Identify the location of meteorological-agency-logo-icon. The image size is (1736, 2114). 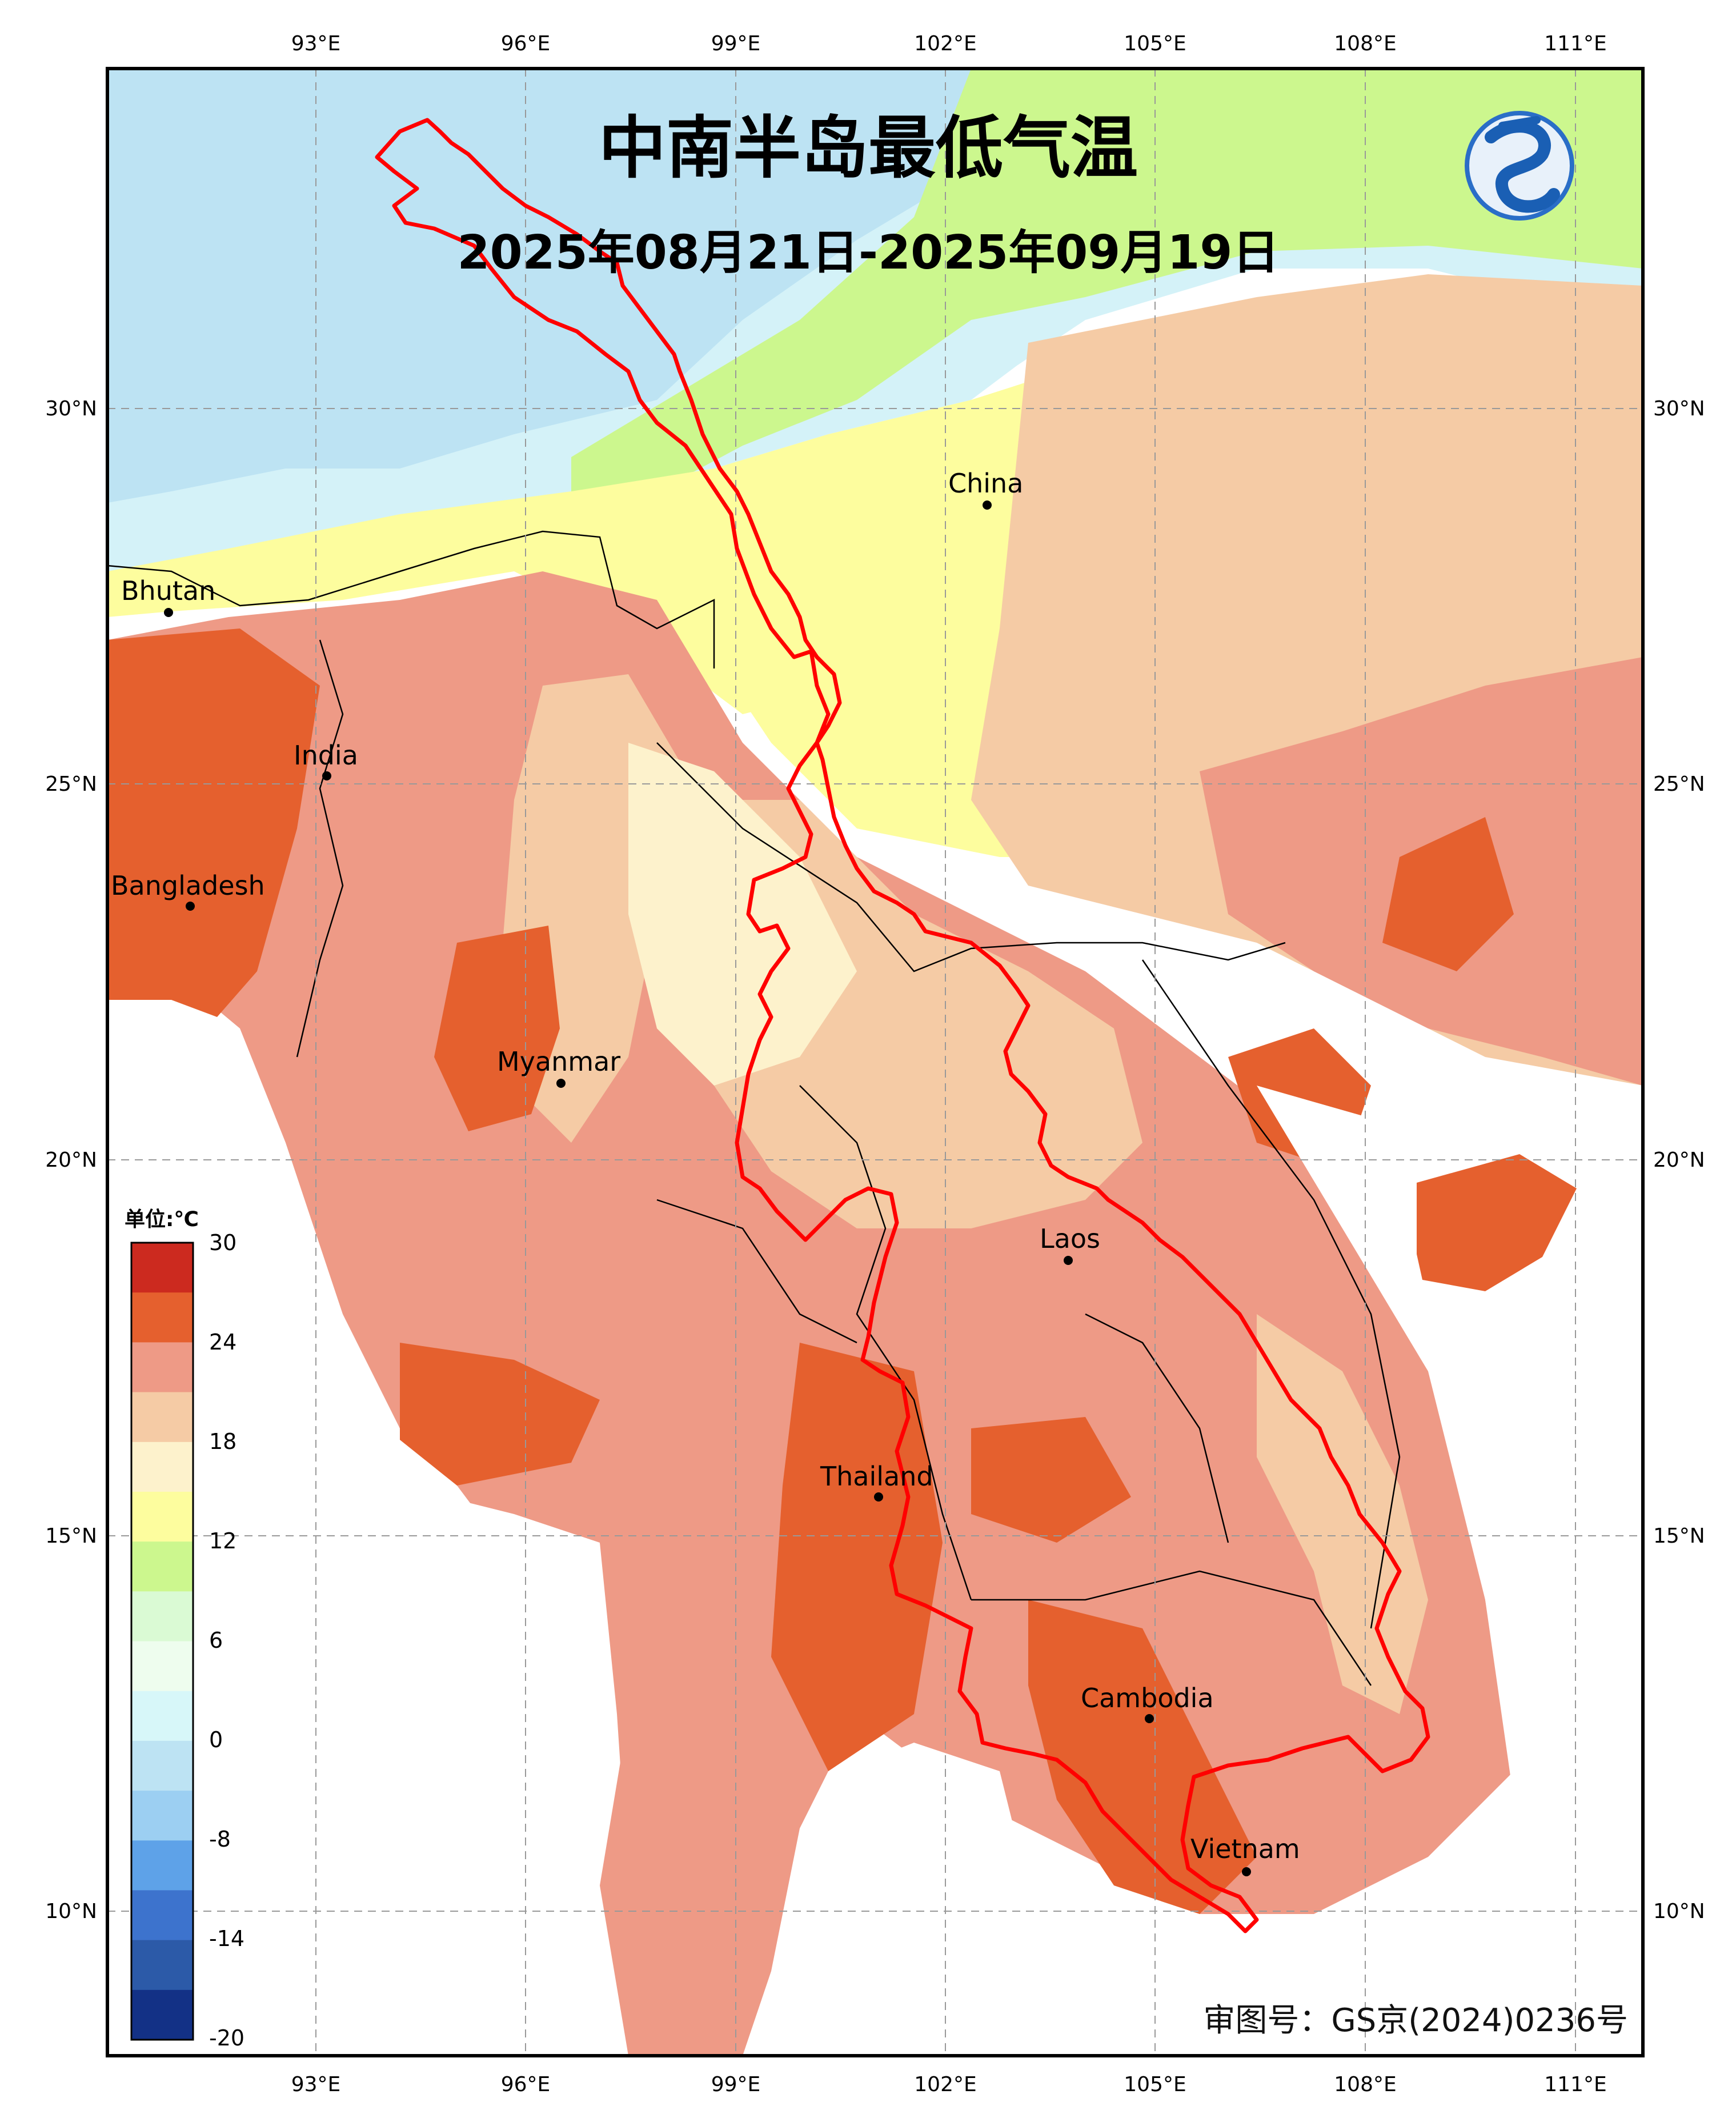
(1519, 166).